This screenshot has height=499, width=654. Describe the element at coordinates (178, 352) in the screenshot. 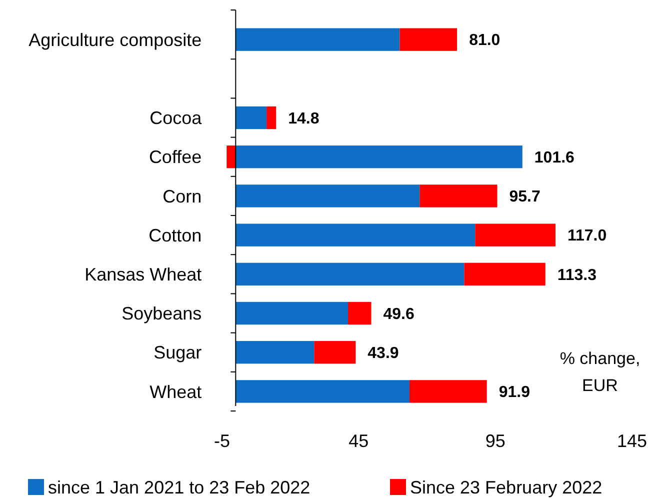

I see `y-tick-label: Sugar` at that location.